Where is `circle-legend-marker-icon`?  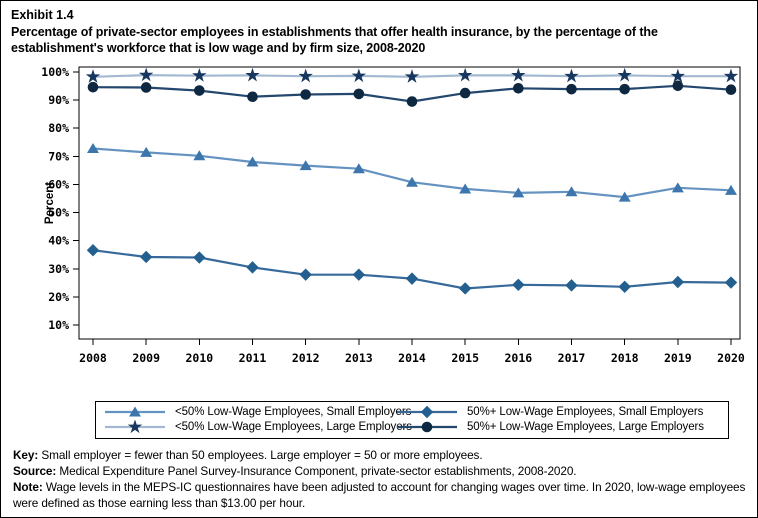
circle-legend-marker-icon is located at coordinates (427, 427).